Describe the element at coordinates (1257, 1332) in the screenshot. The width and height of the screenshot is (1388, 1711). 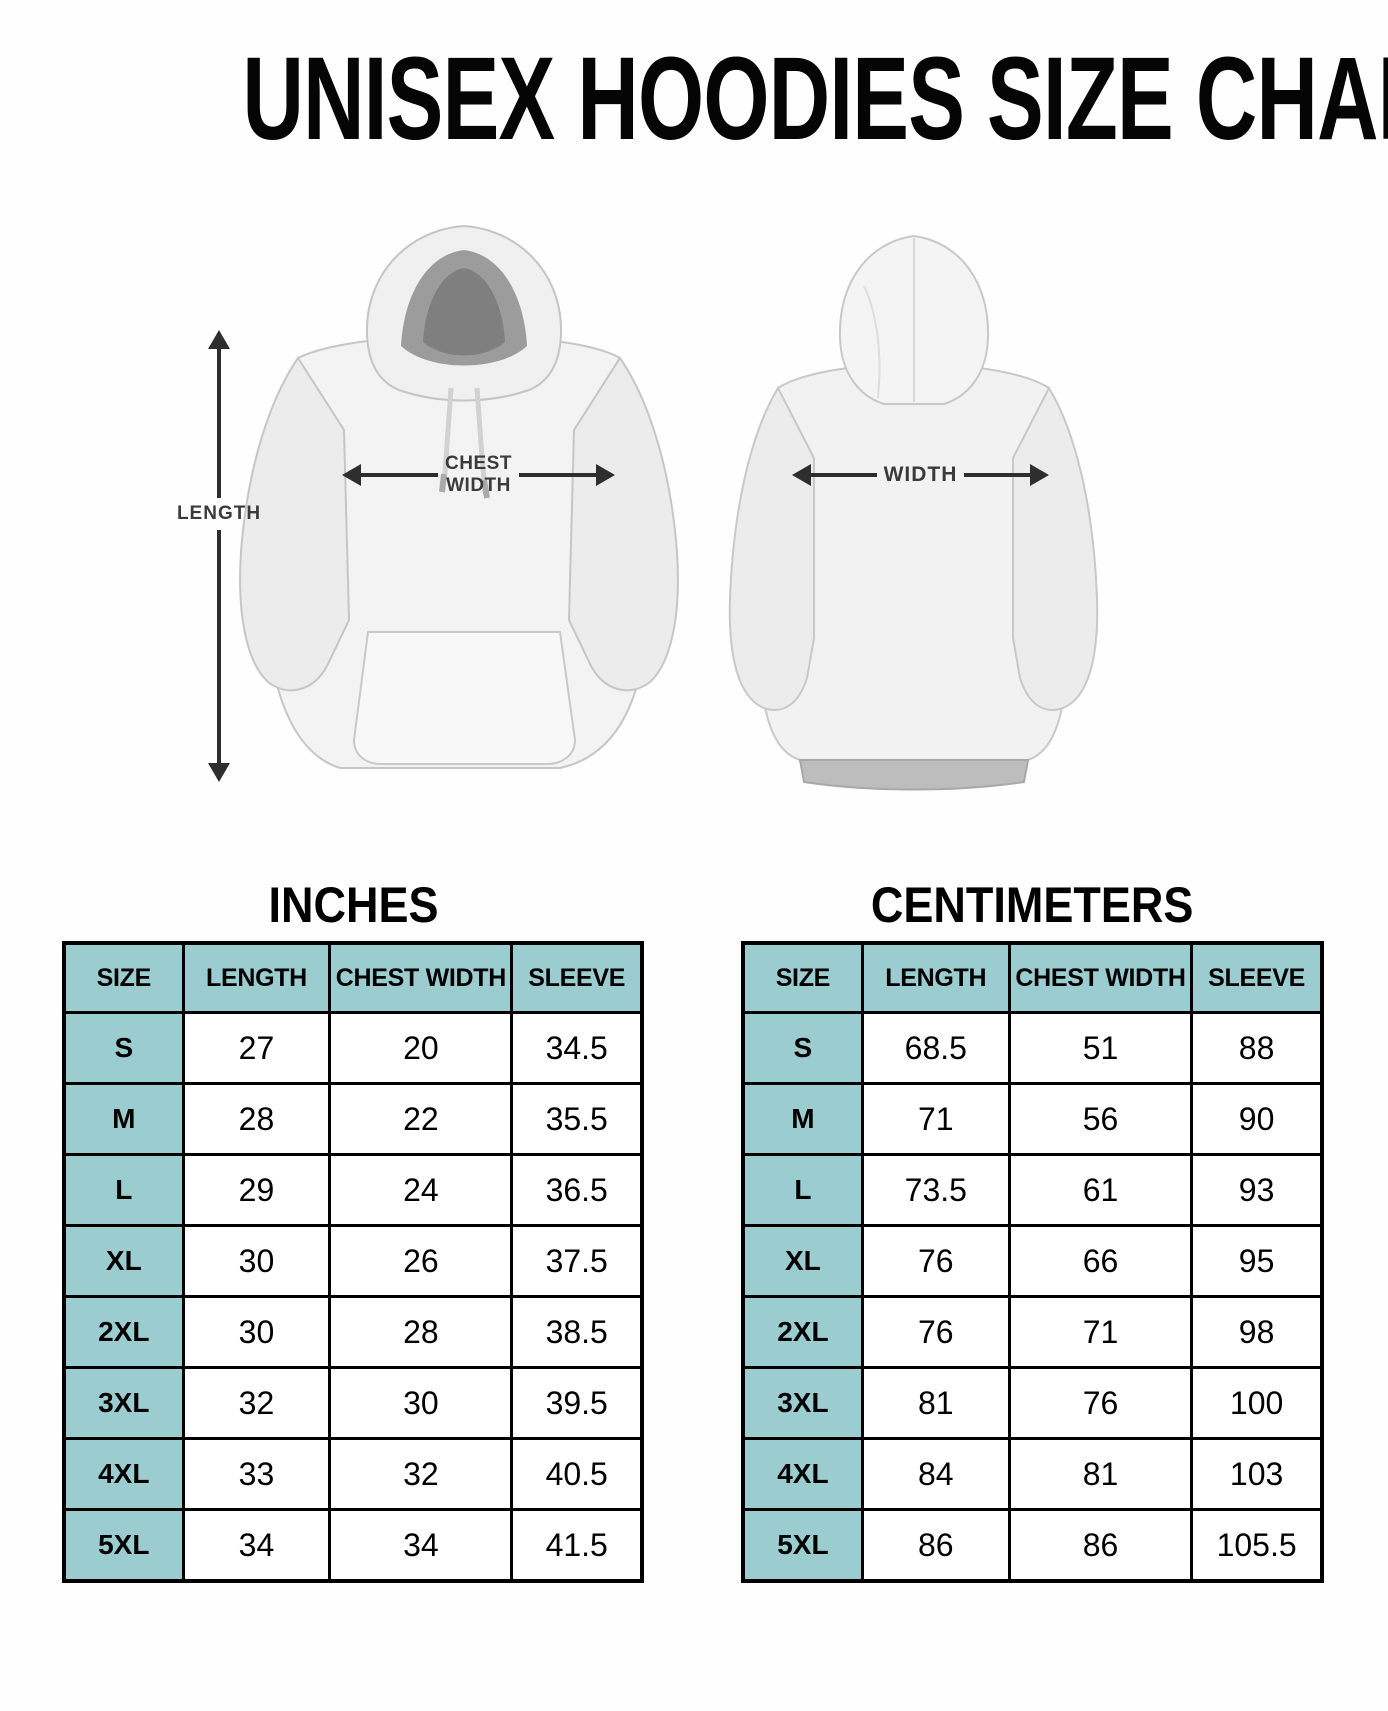
I see `value-cell: 98` at that location.